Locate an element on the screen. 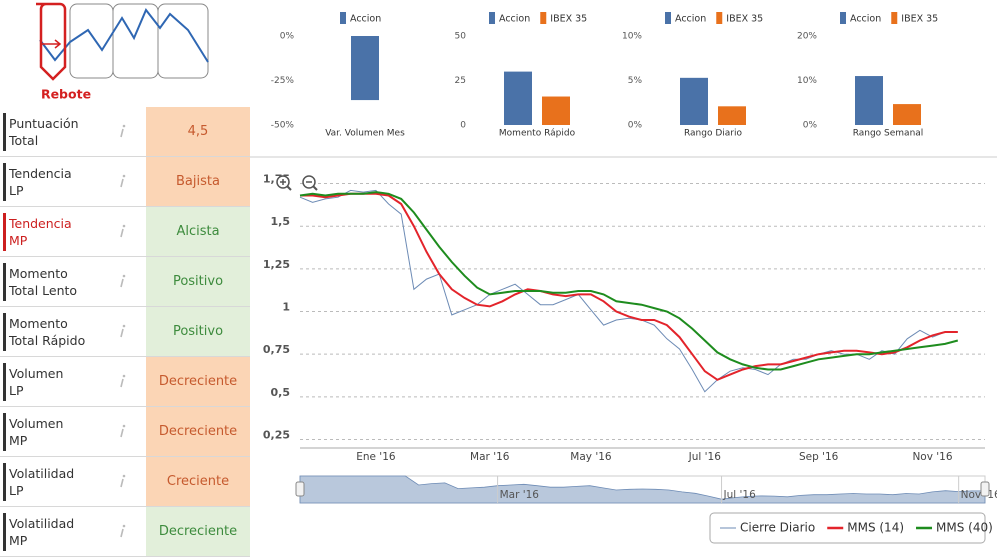 The height and width of the screenshot is (558, 997). y-tick-label: -50% is located at coordinates (283, 126).